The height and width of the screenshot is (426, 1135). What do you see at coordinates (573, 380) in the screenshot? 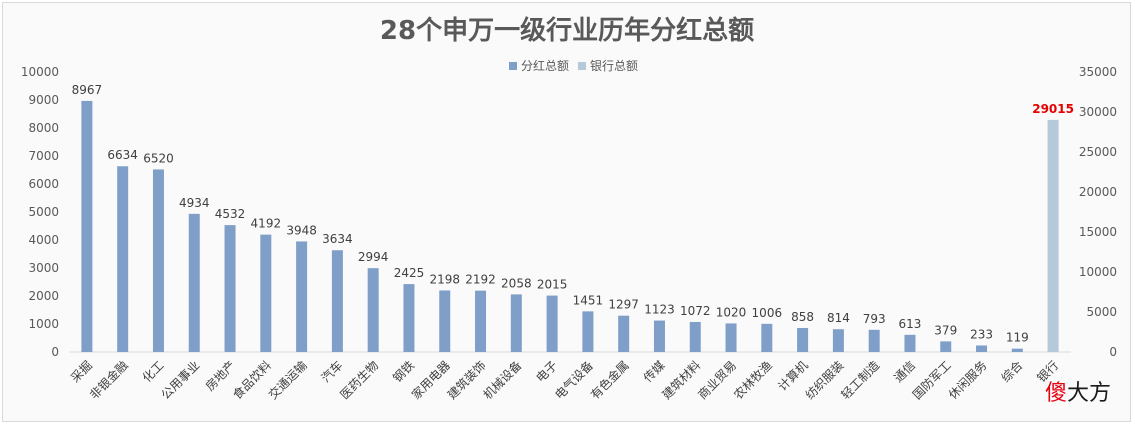
I see `category-label: 电气设备` at bounding box center [573, 380].